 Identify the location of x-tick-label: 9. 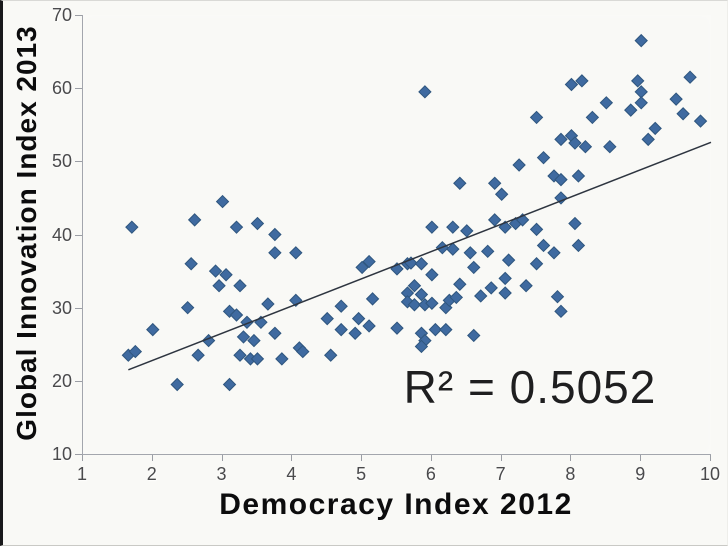
(640, 474).